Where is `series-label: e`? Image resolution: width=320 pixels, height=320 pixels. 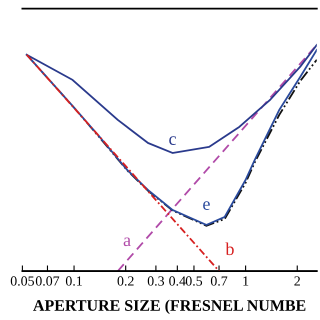 series-label: e is located at coordinates (206, 205).